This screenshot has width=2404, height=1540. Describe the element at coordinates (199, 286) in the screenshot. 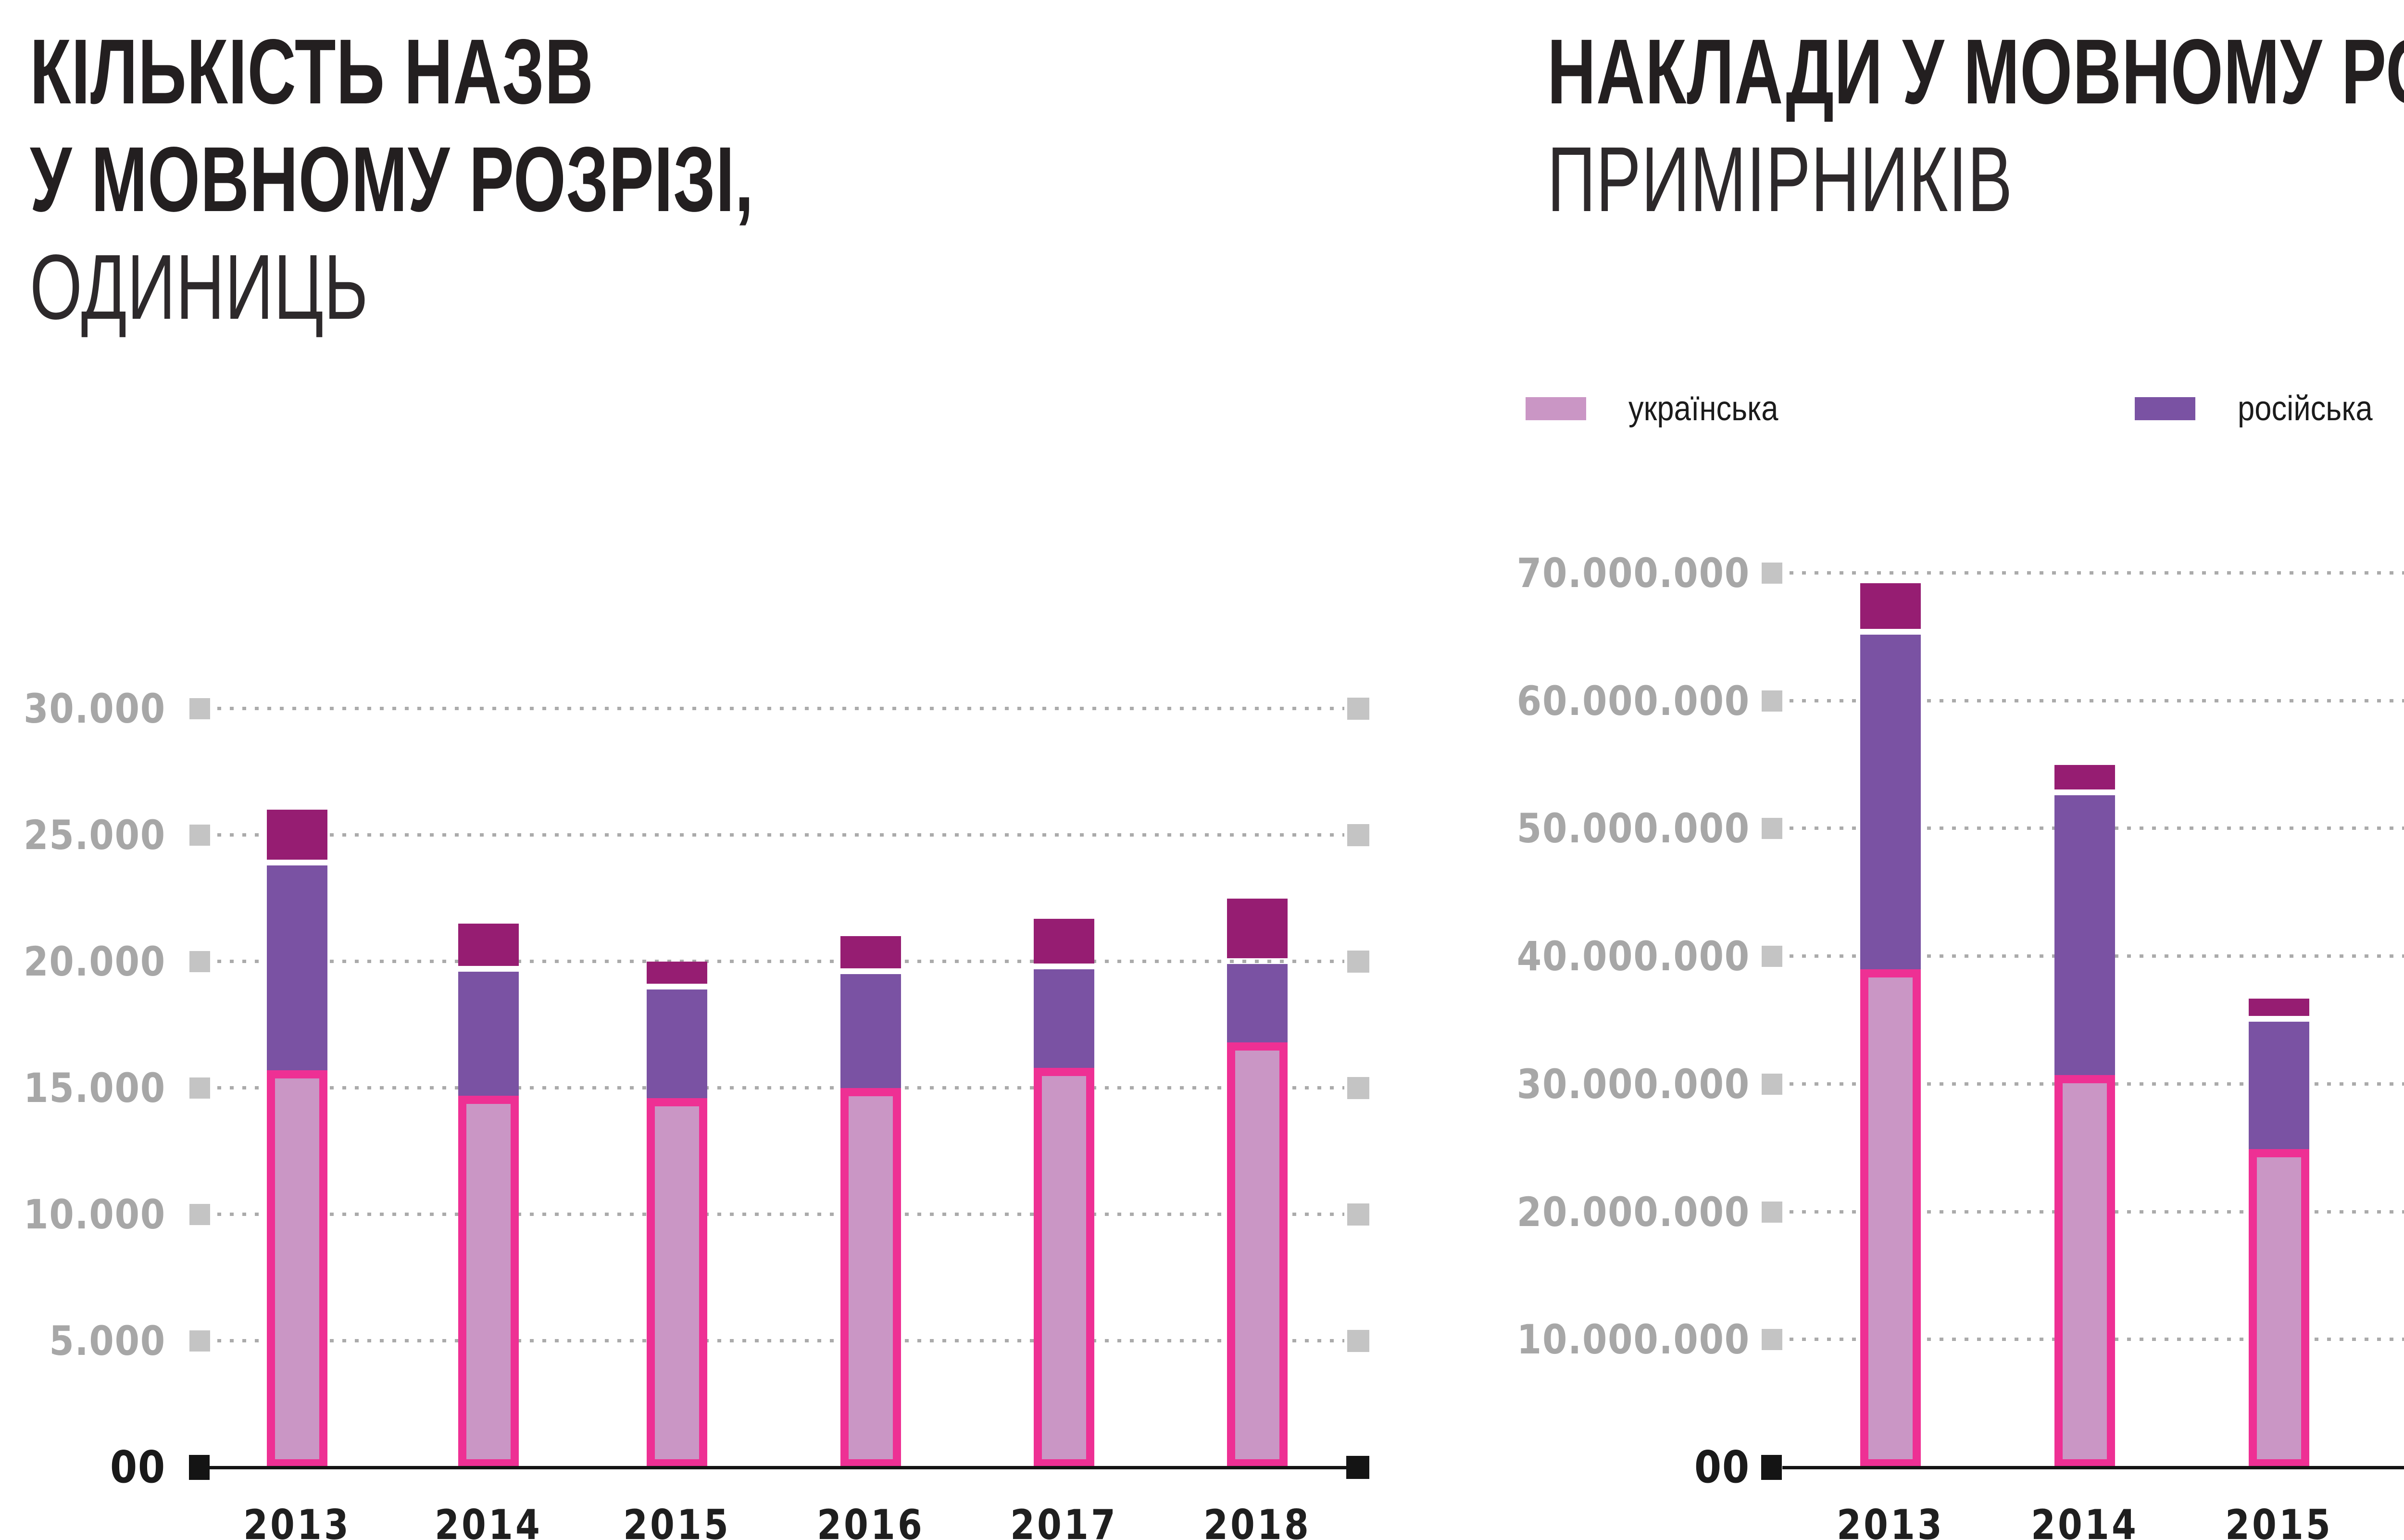

I see `left-chart-subtitle: ОДИНИЦЬ` at that location.